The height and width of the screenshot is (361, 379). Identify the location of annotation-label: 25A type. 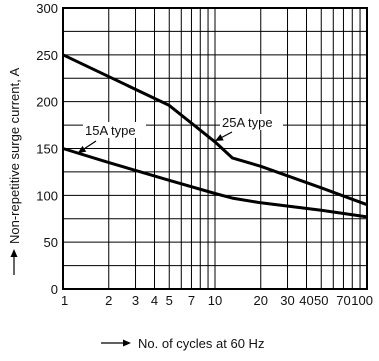
(247, 122).